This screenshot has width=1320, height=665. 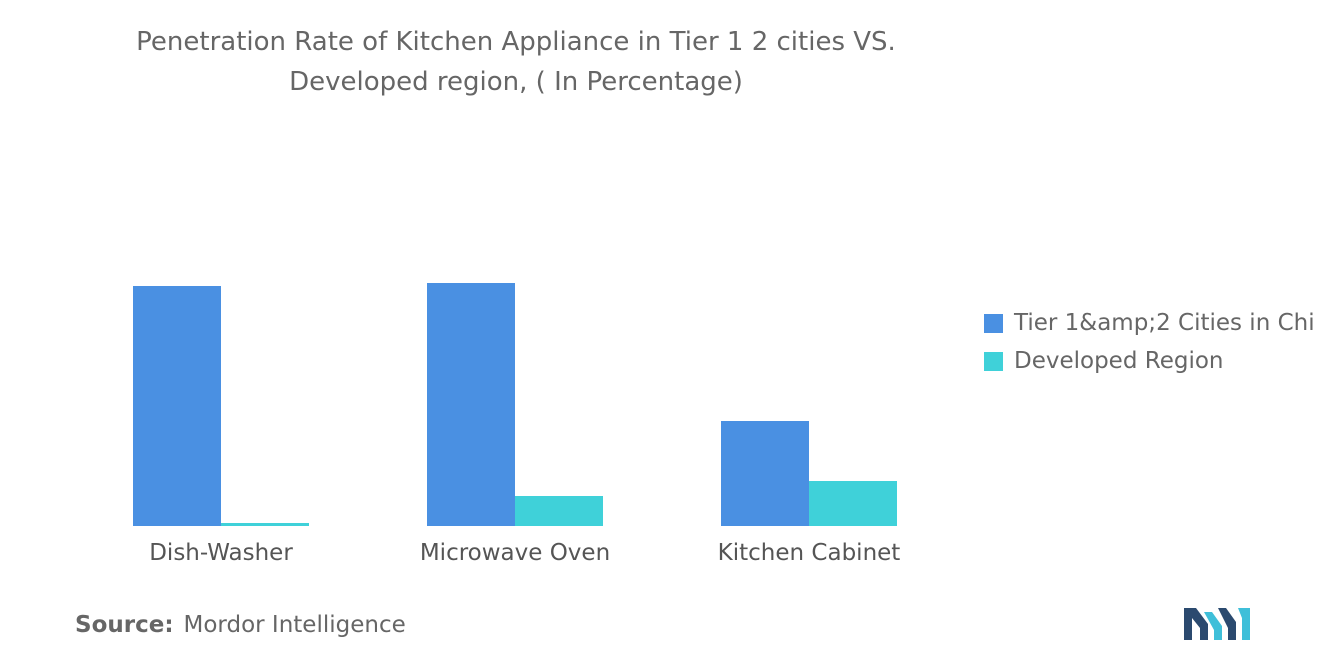 What do you see at coordinates (471, 404) in the screenshot?
I see `bar-tier-cities-microwave-oven` at bounding box center [471, 404].